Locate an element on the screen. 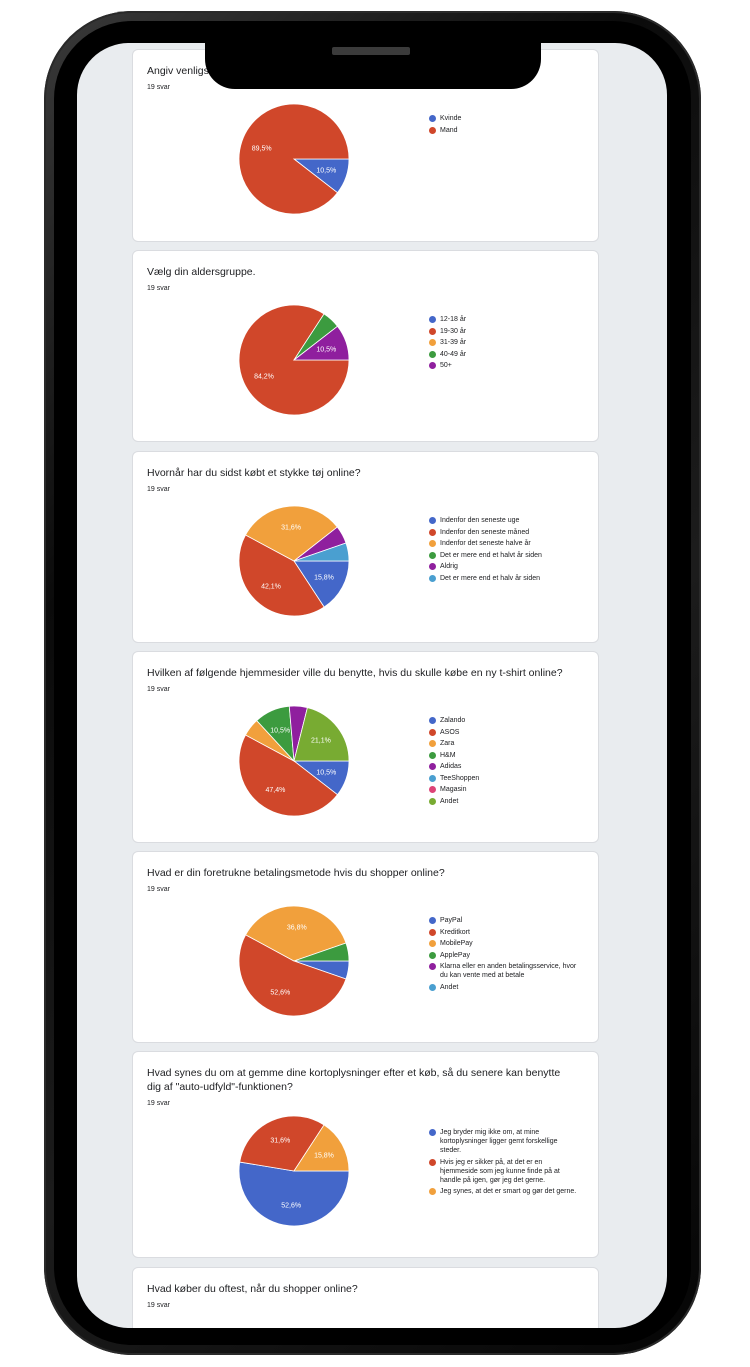 The image size is (750, 1367). legend-label: Mand is located at coordinates (449, 130).